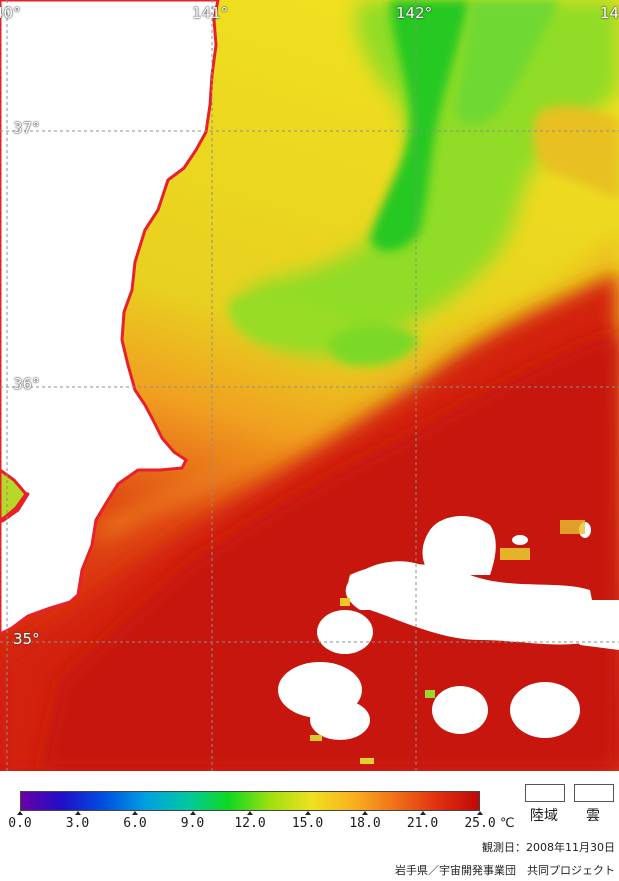  I want to click on cloud-cover, so click(448, 627).